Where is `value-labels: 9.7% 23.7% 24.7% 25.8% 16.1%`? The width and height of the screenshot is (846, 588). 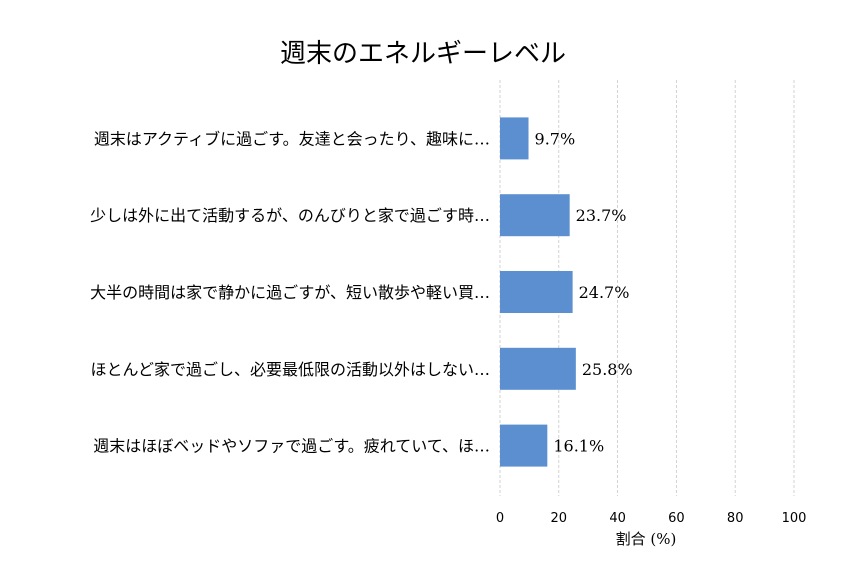 value-labels: 9.7% 23.7% 24.7% 25.8% 16.1% is located at coordinates (584, 292).